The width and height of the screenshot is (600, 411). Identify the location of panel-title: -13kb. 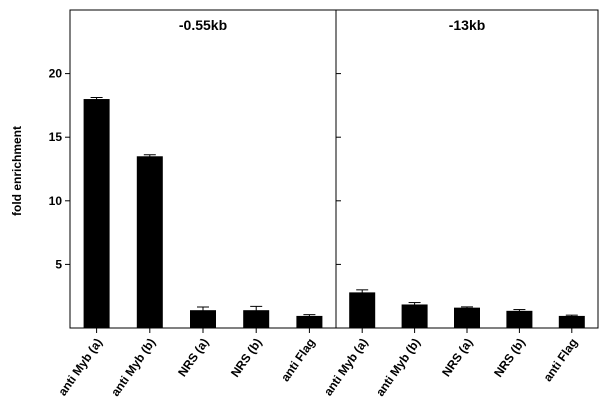
(467, 25).